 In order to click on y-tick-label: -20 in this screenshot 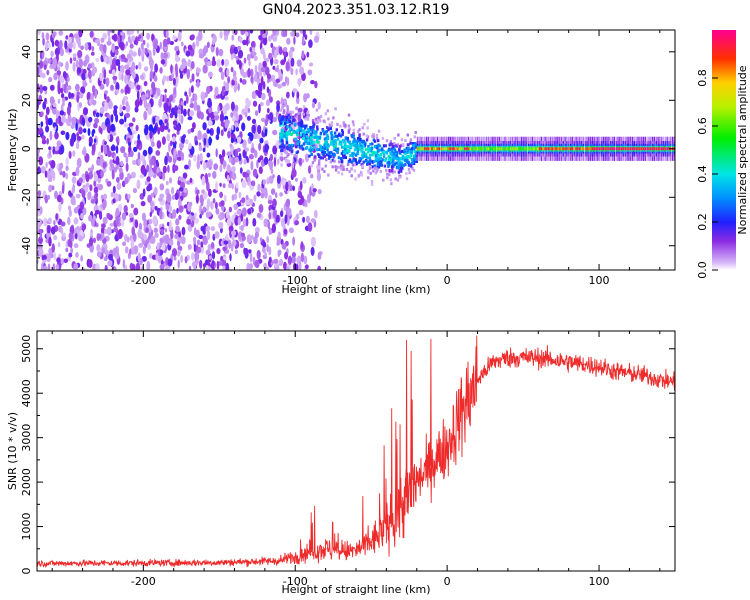, I will do `click(26, 197)`.